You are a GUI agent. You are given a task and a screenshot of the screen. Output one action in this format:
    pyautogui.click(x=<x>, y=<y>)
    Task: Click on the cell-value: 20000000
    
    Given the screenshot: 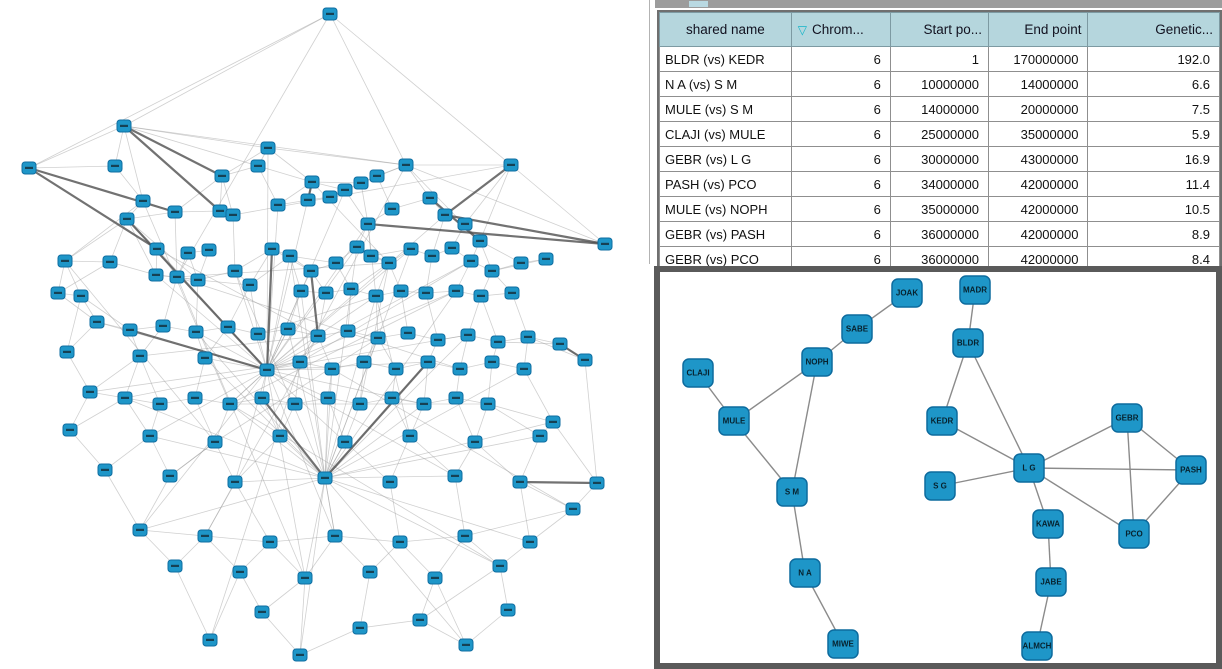 What is the action you would take?
    pyautogui.click(x=1038, y=109)
    